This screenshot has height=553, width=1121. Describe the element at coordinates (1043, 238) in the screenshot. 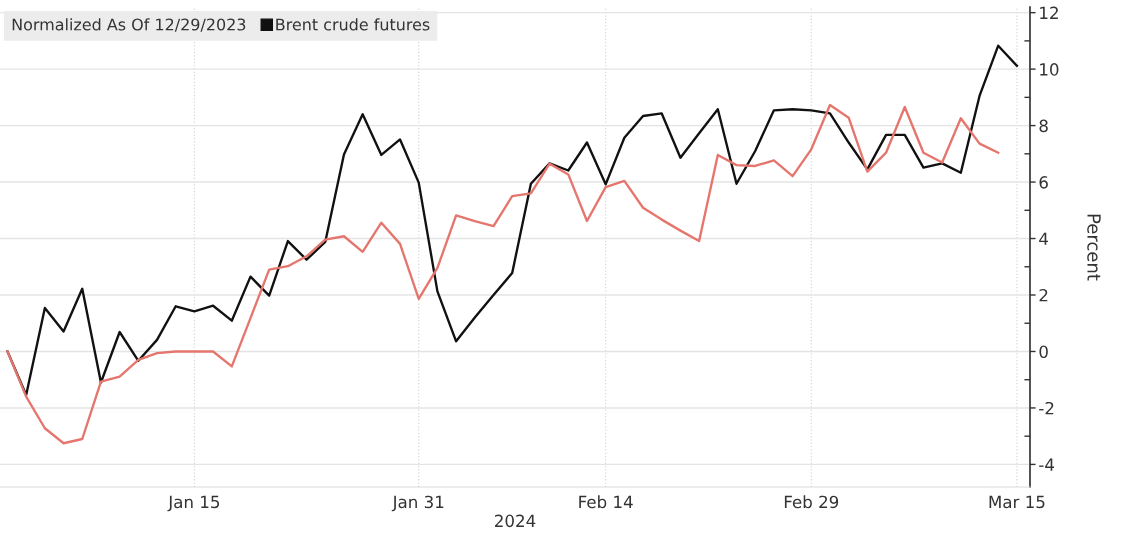

I see `y-tick-label: 4` at that location.